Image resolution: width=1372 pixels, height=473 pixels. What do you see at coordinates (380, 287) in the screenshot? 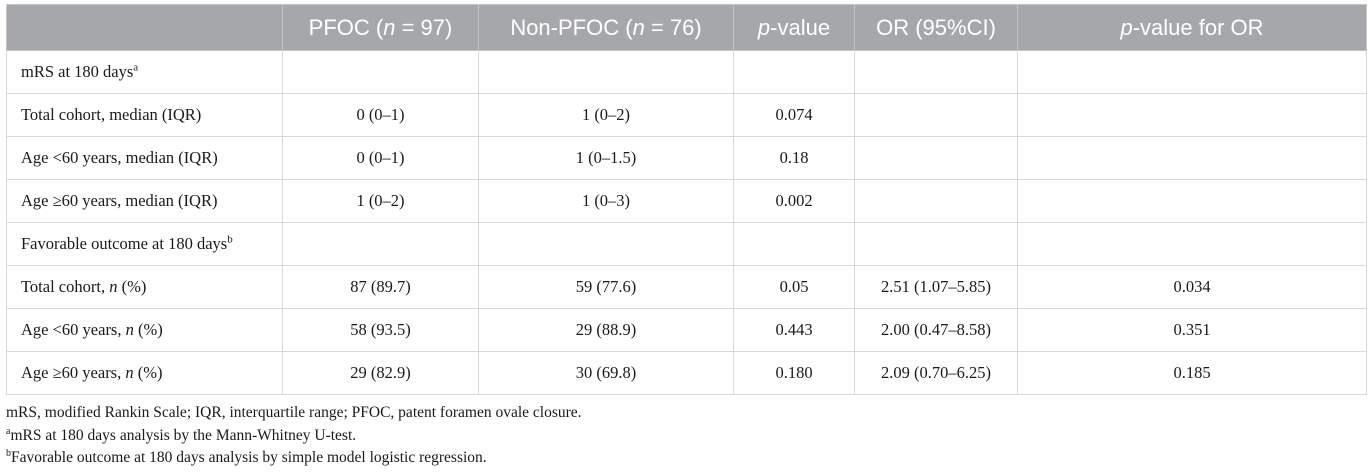
I see `cell-pfoc: 87 (89.7)` at bounding box center [380, 287].